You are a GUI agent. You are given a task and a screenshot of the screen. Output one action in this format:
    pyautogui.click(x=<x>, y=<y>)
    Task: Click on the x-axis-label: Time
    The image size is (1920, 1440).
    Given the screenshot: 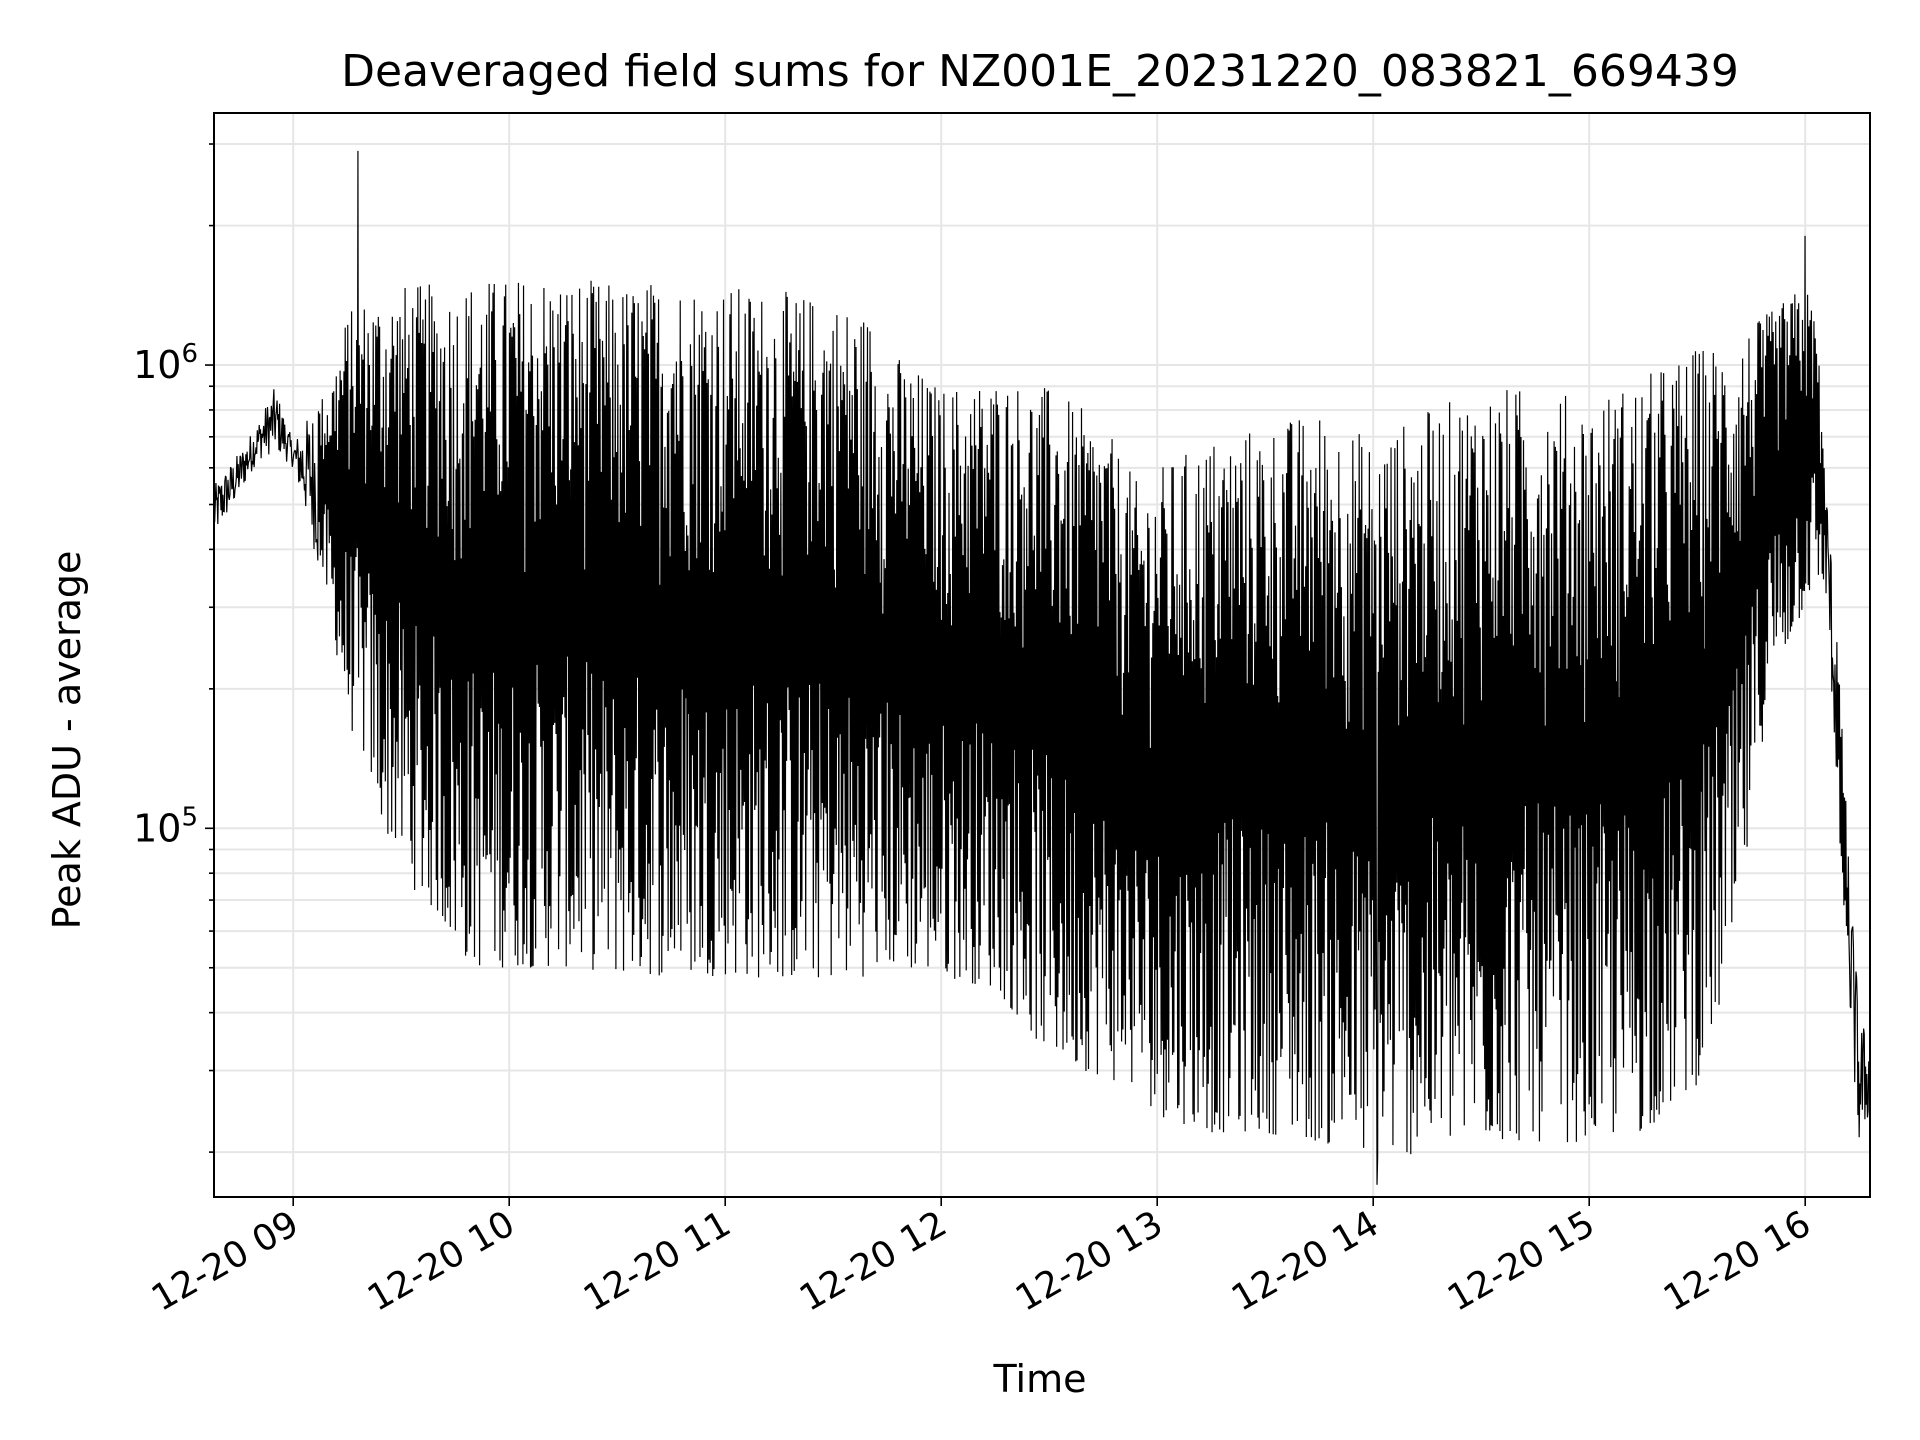 What is the action you would take?
    pyautogui.click(x=1040, y=1379)
    